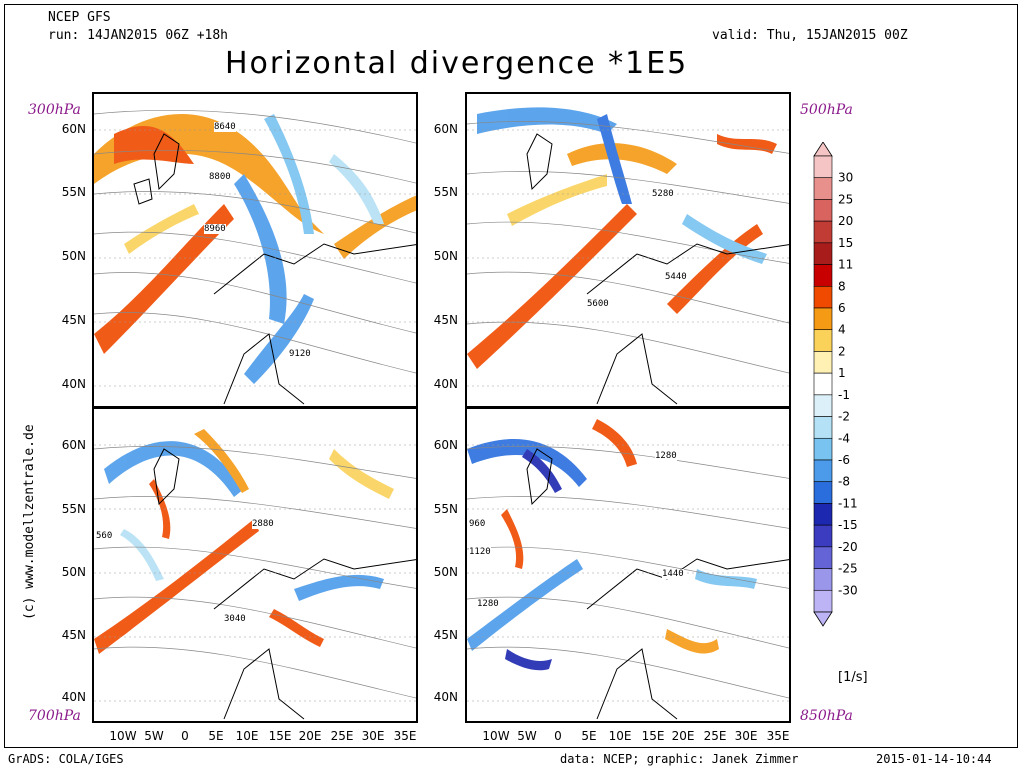 This screenshot has height=768, width=1024. I want to click on level-label-850: 850hPa, so click(826, 716).